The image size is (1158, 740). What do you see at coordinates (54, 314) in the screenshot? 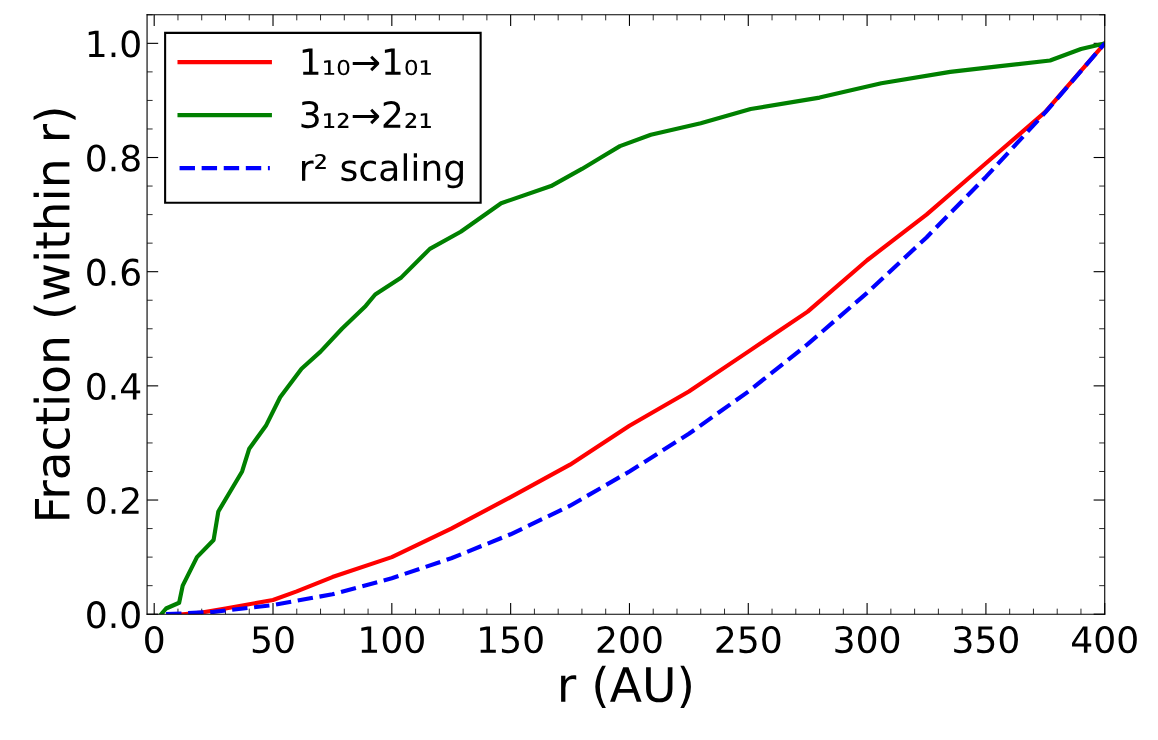
I see `y-axis-title: Fraction (within r)` at bounding box center [54, 314].